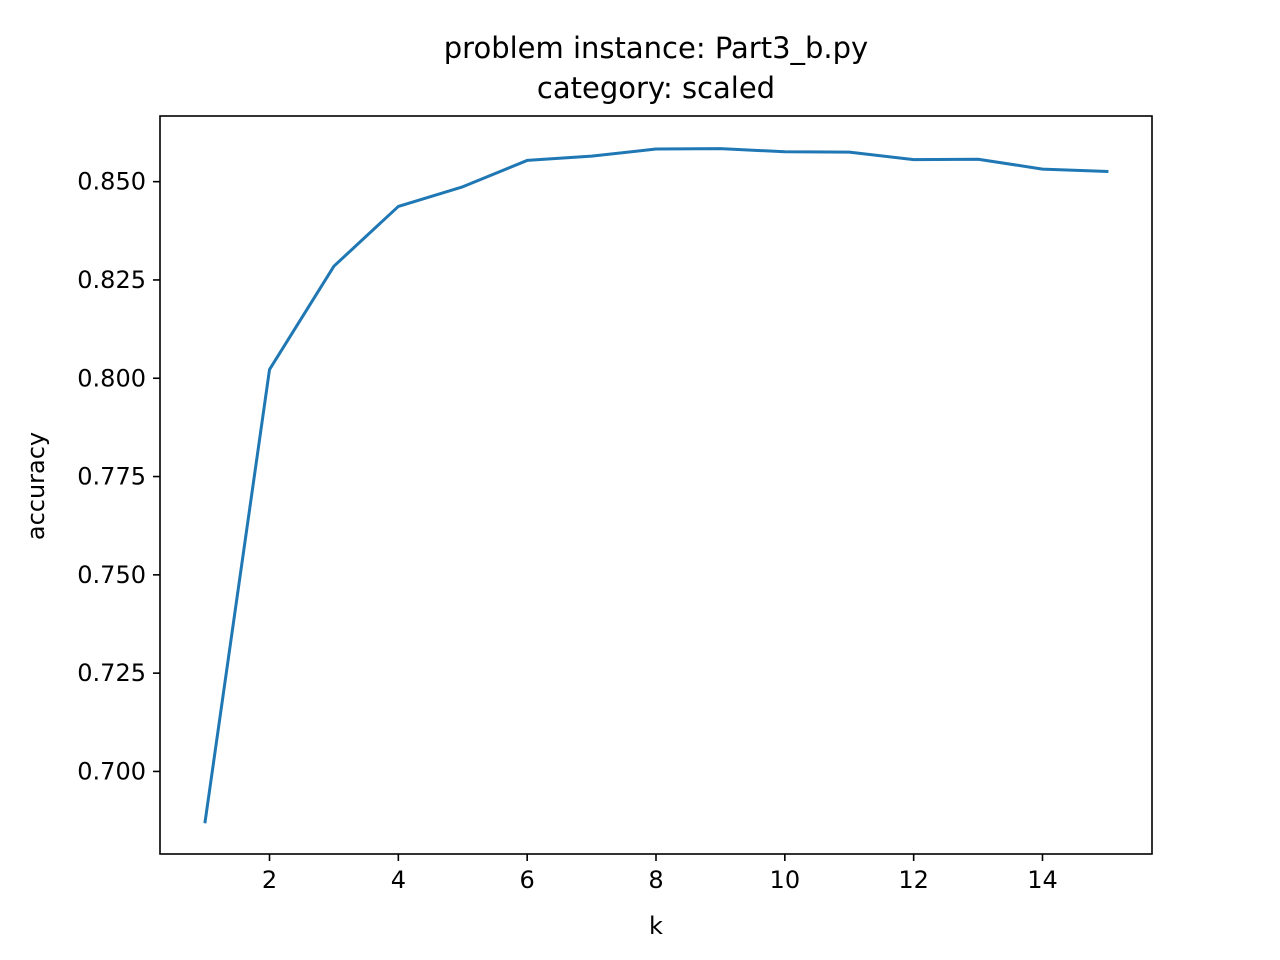 This screenshot has width=1280, height=960. Describe the element at coordinates (656, 48) in the screenshot. I see `chart-title: problem instance: Part3_b.py` at that location.